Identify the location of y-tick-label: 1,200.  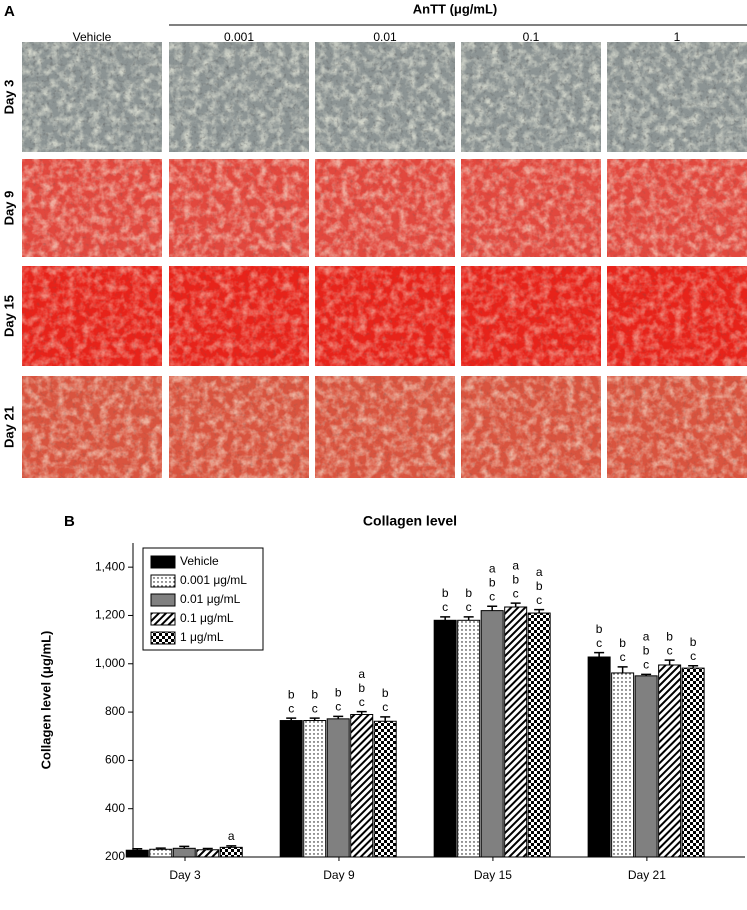
(110, 615).